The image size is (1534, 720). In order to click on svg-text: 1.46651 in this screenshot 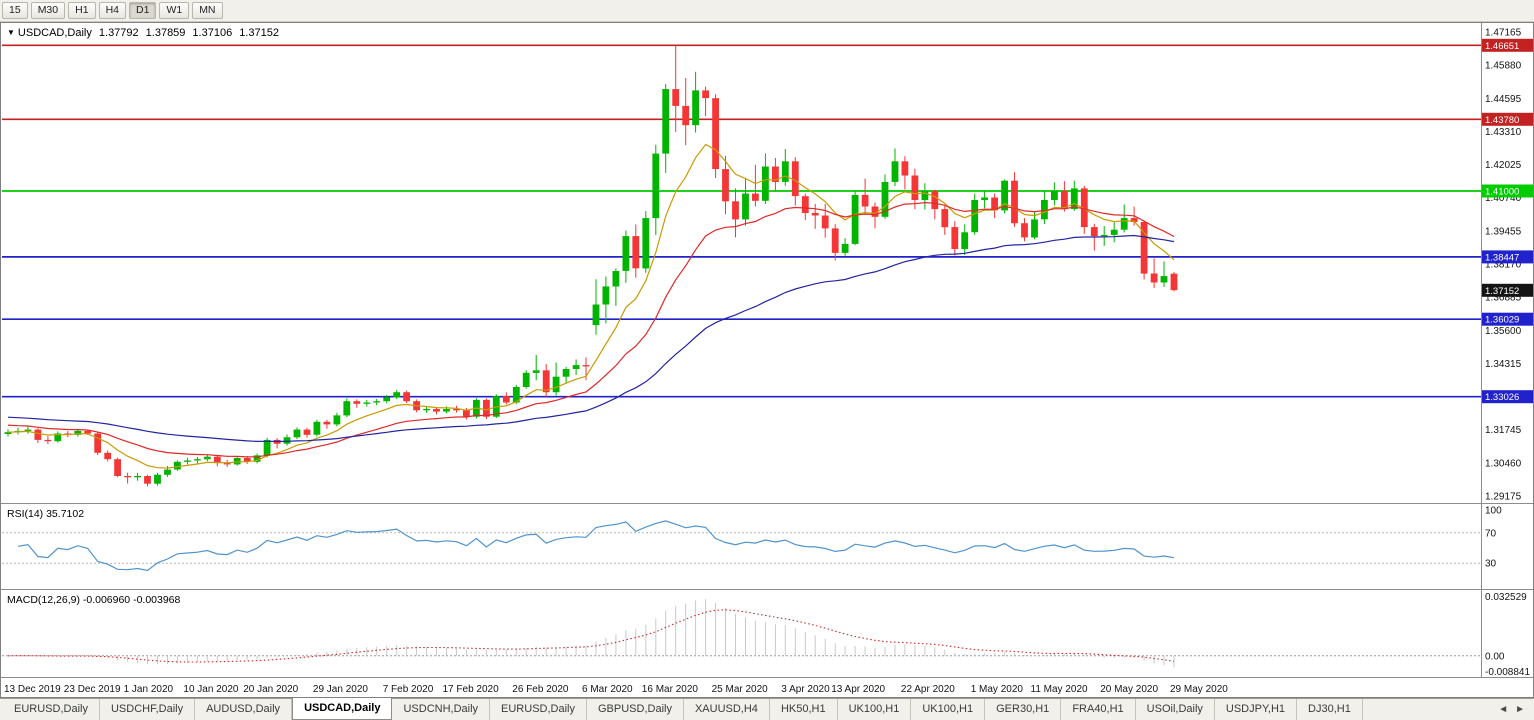, I will do `click(1502, 46)`.